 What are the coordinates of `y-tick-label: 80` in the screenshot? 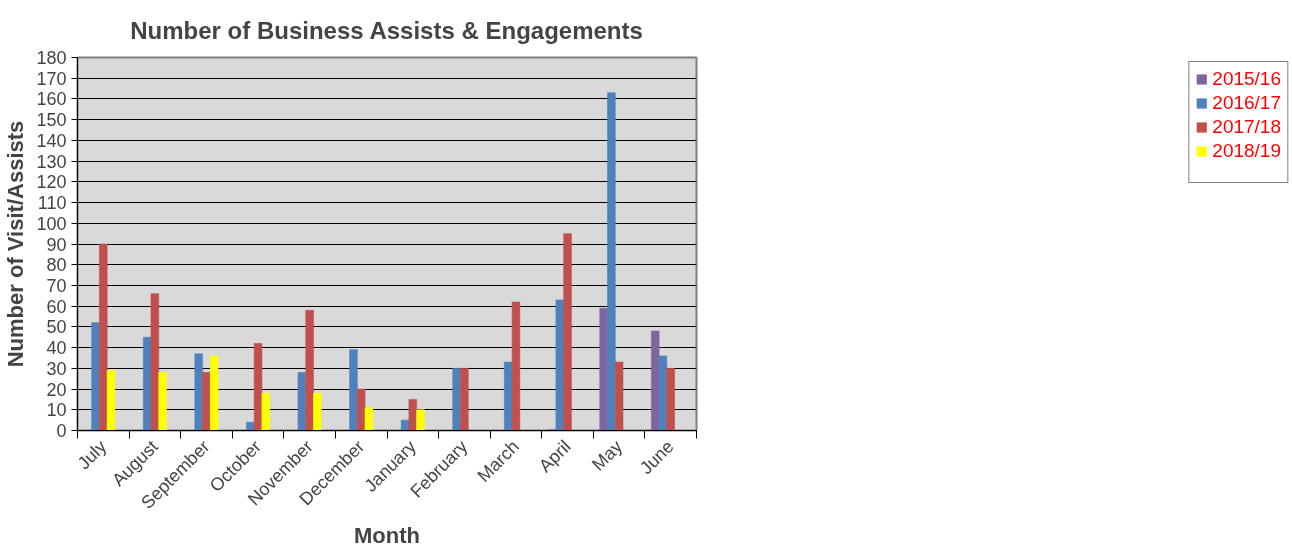 It's located at (56, 265).